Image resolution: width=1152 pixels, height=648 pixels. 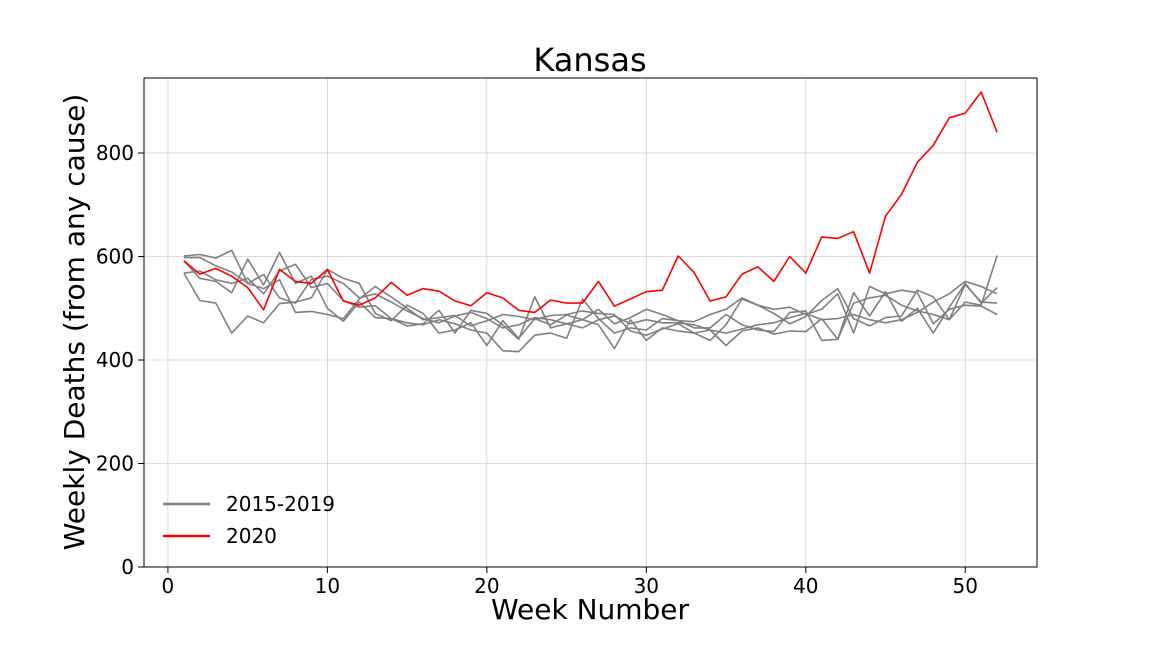 What do you see at coordinates (590, 609) in the screenshot?
I see `x-axis-label: Week Number` at bounding box center [590, 609].